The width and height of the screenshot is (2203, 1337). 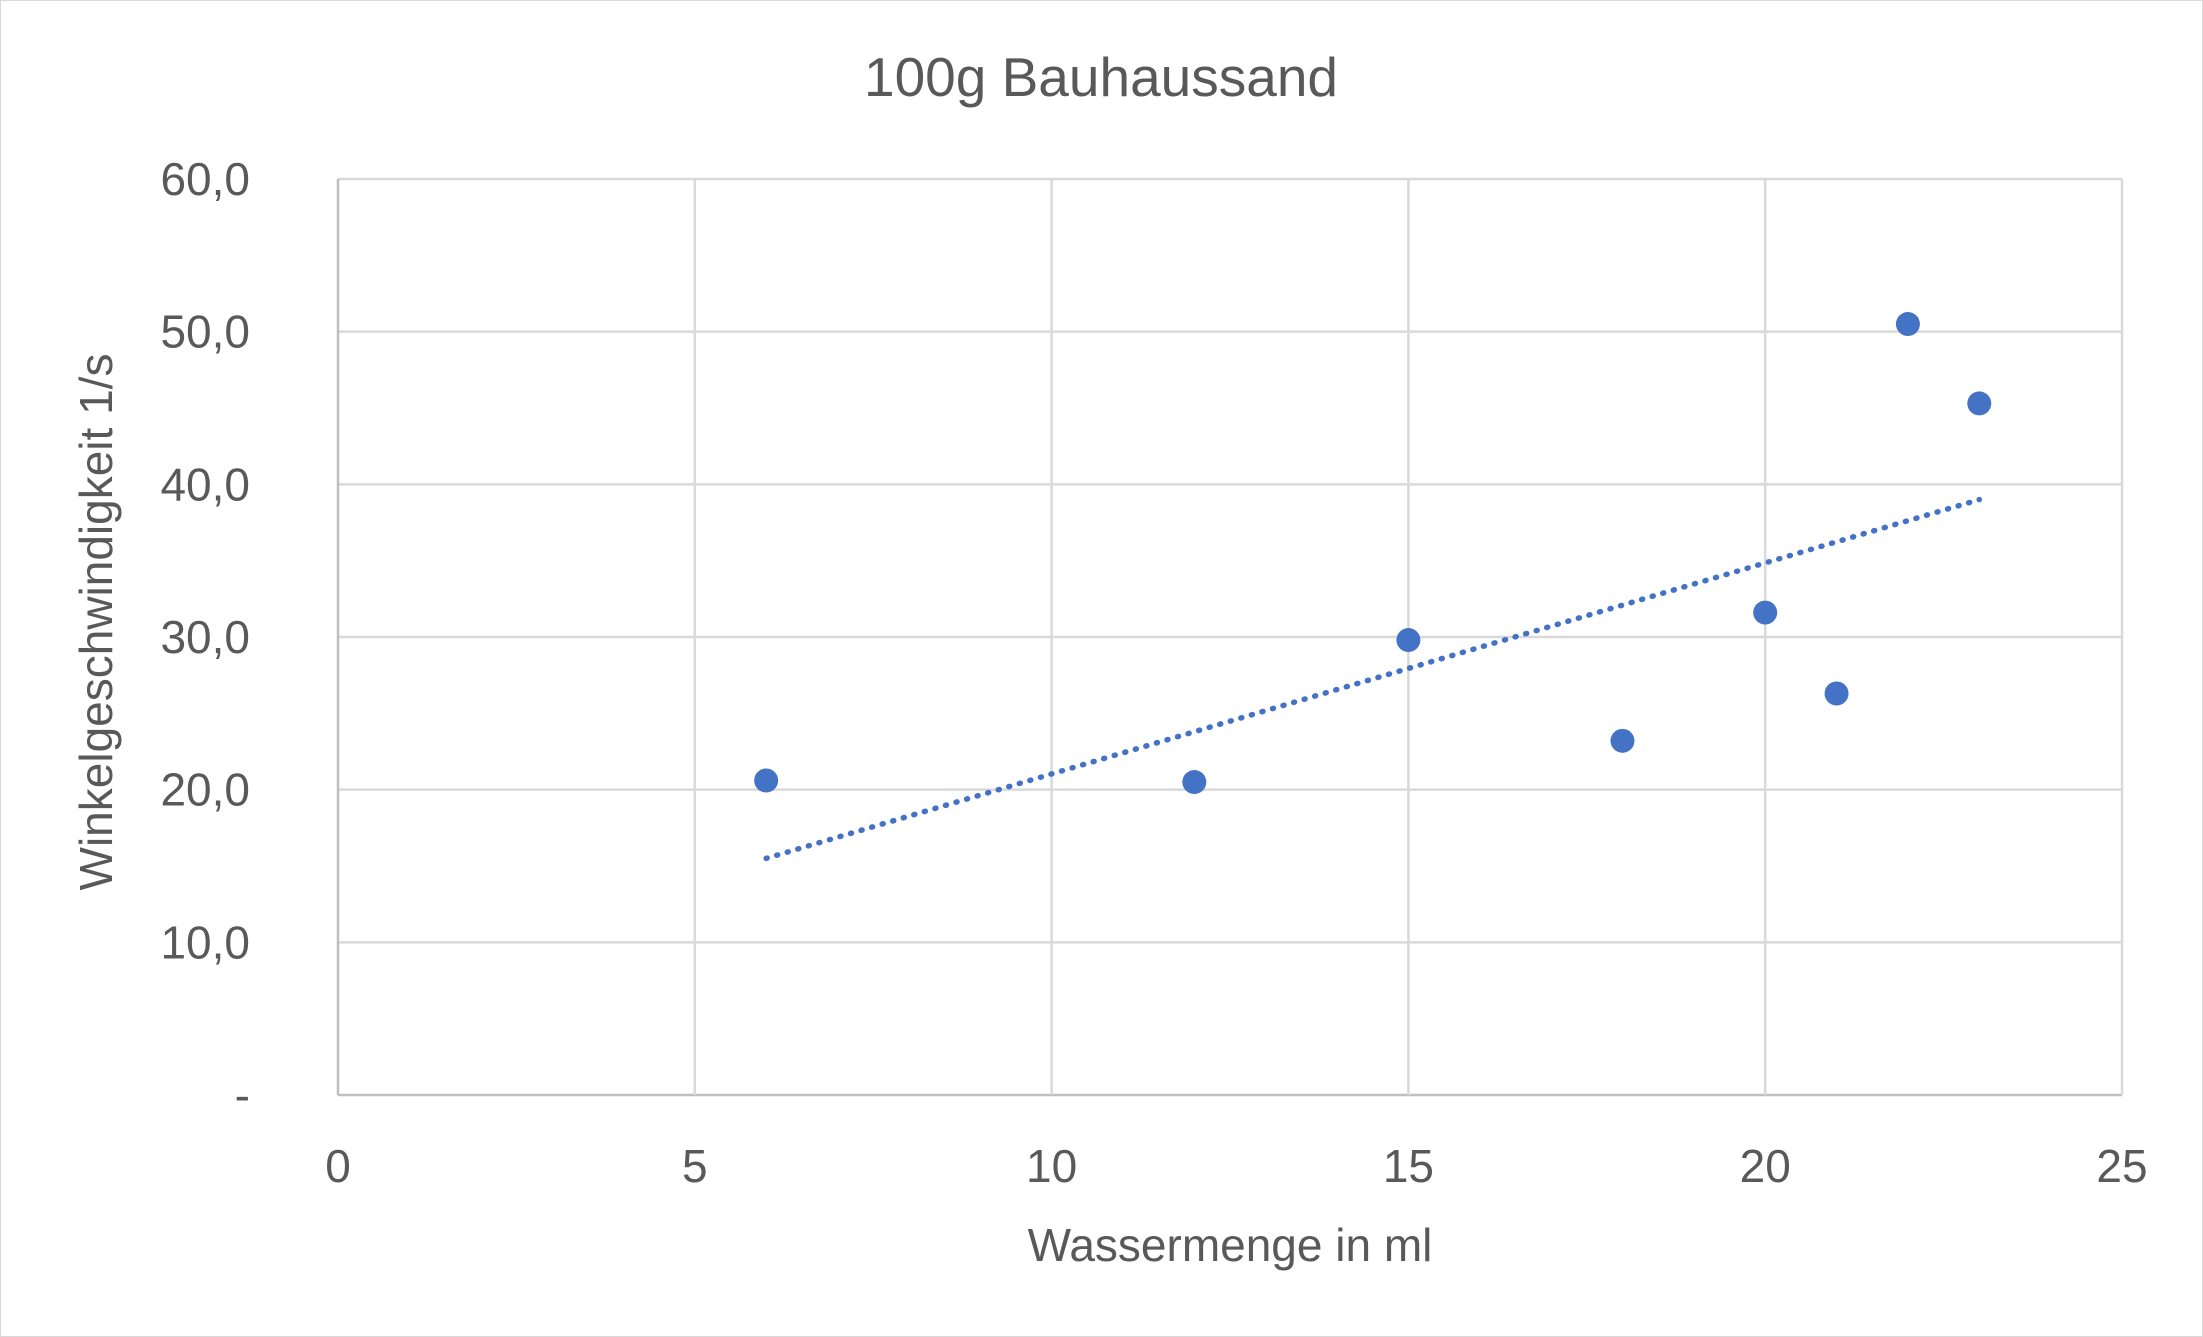 I want to click on x-tick-label: 20, so click(x=1765, y=1166).